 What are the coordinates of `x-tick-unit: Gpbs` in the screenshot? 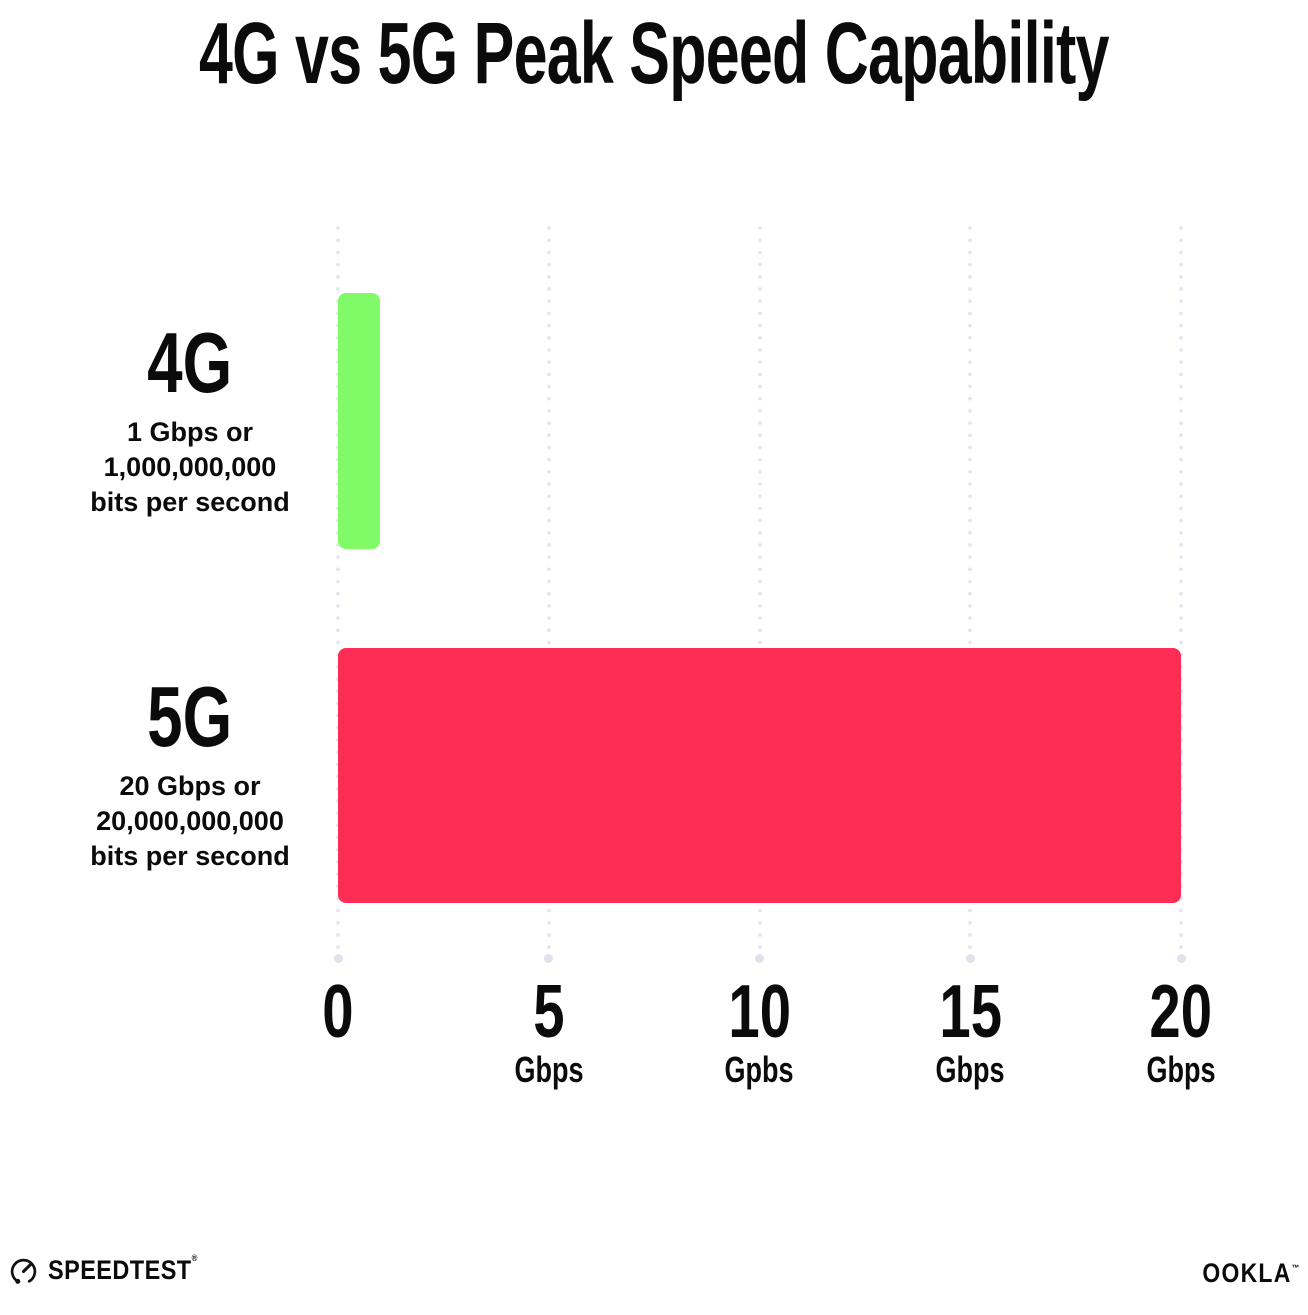 It's located at (759, 1069).